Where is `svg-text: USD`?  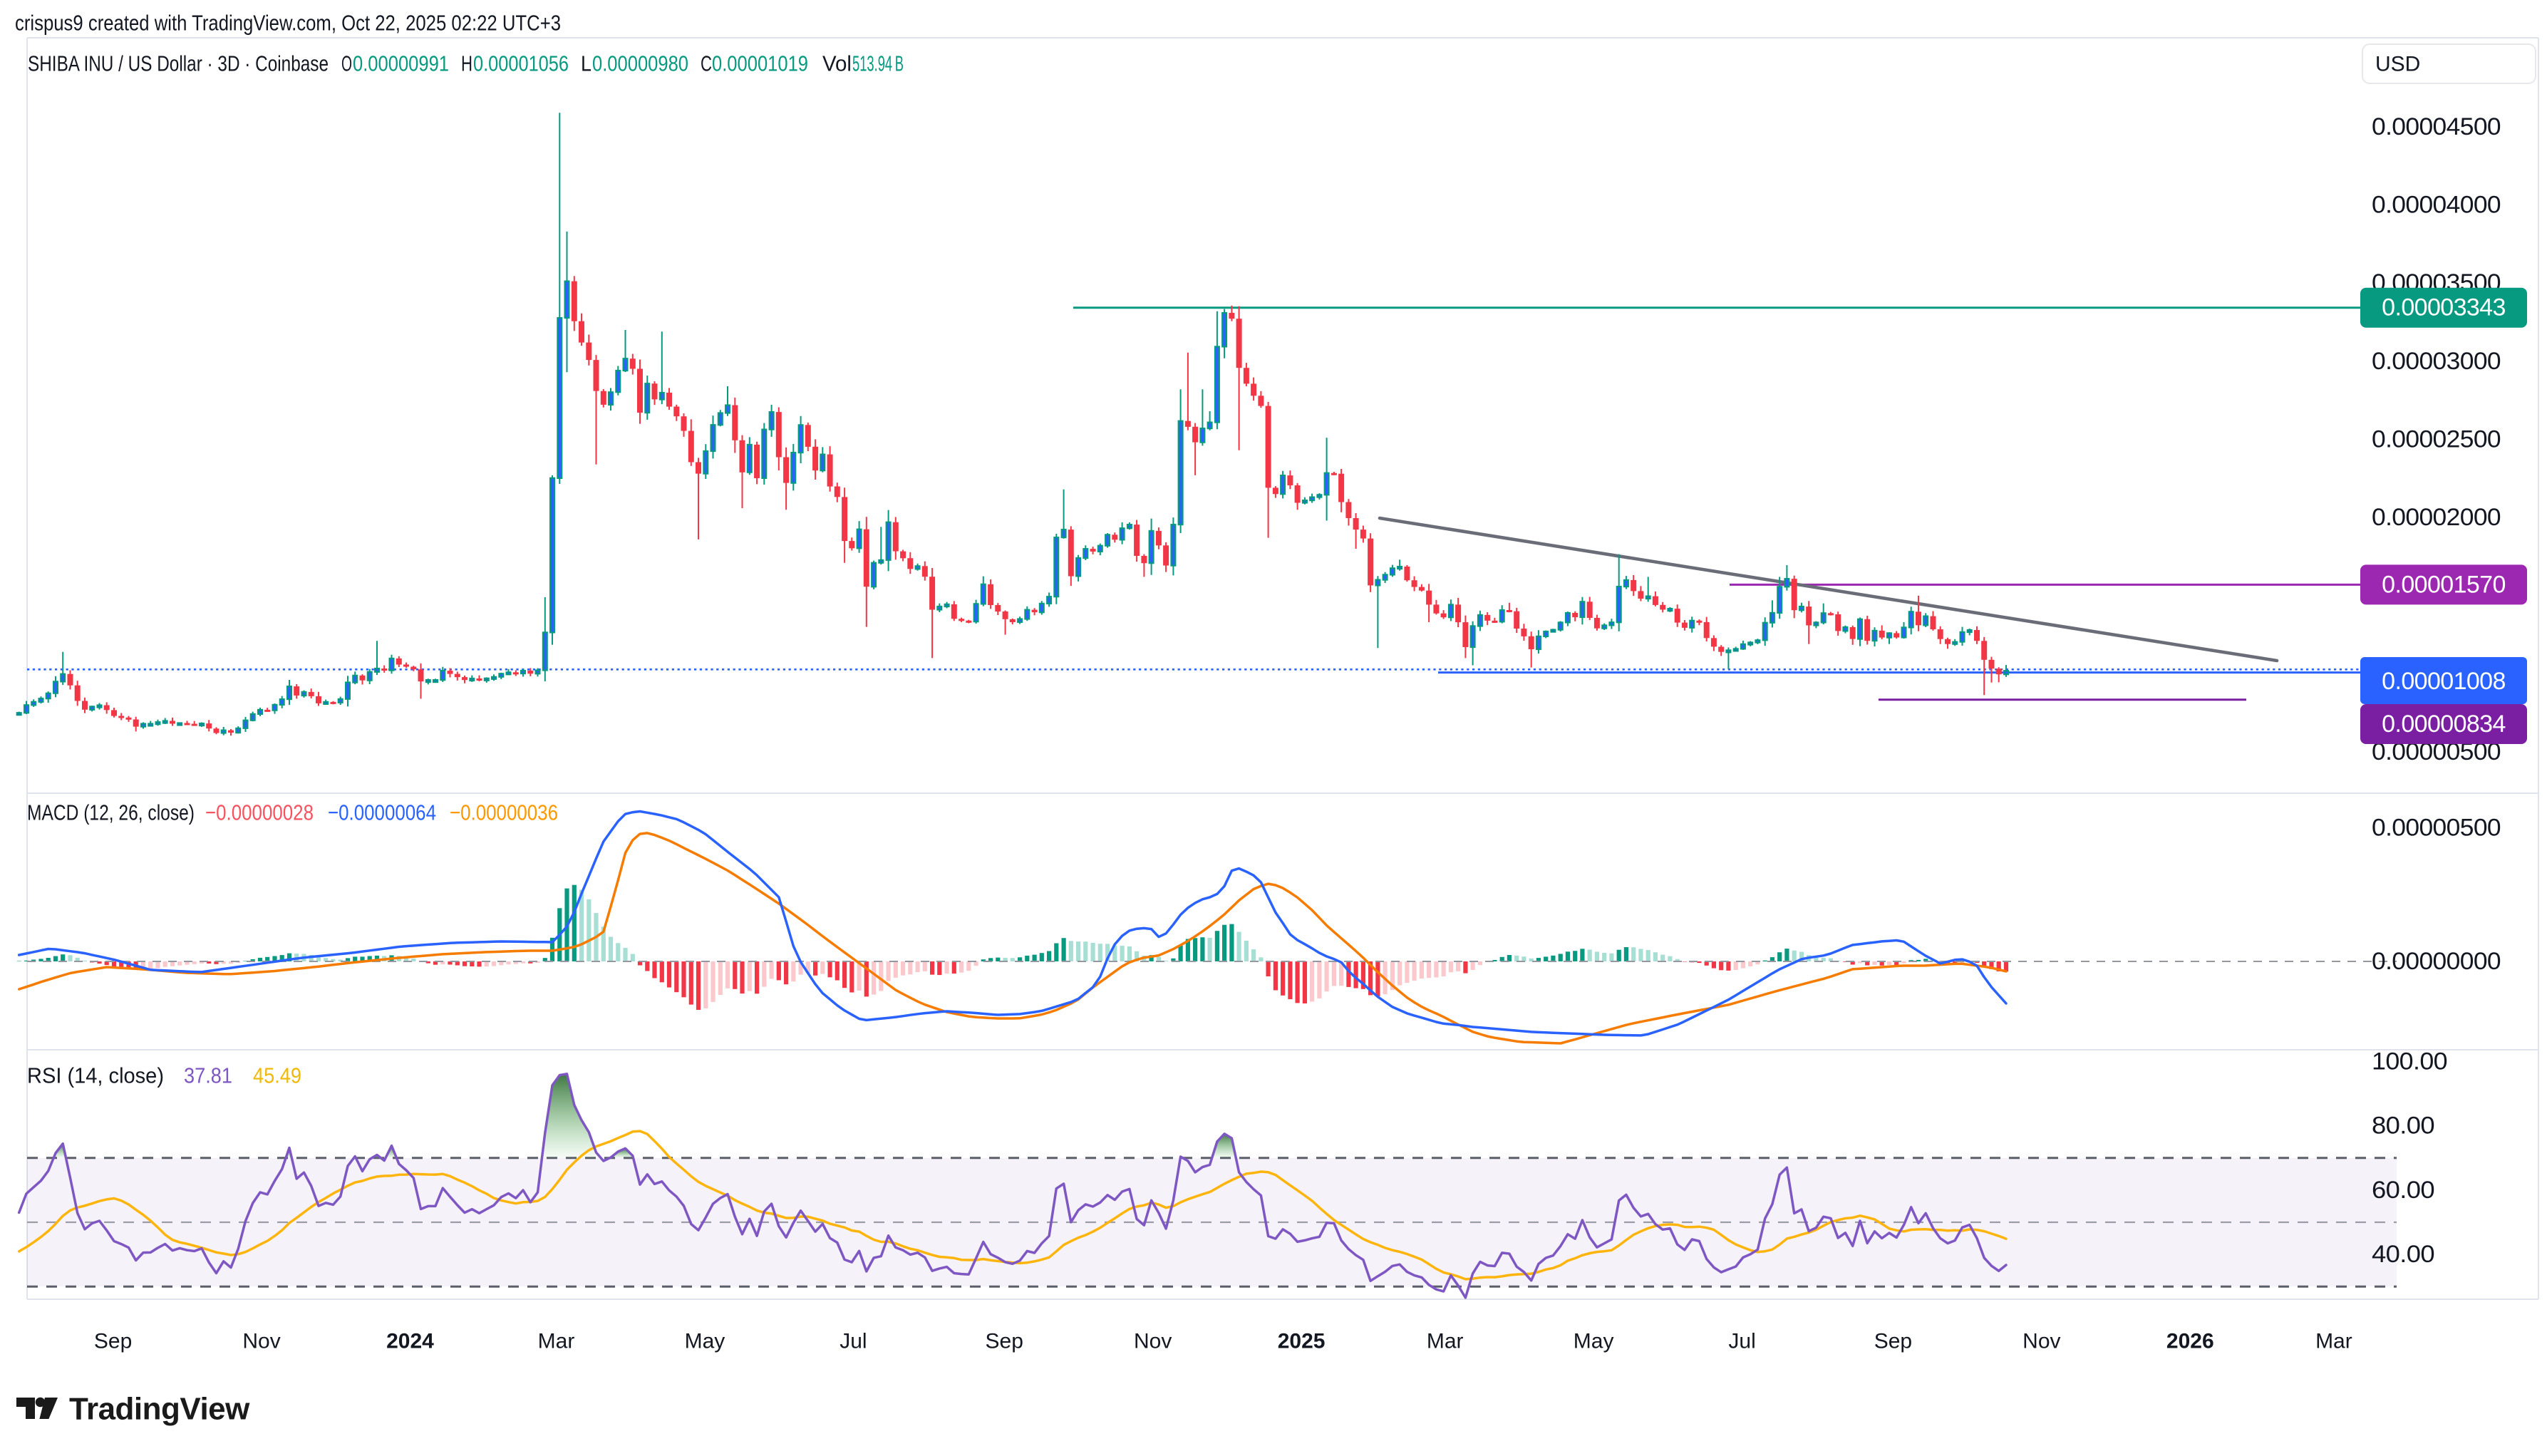
svg-text: USD is located at coordinates (2397, 64).